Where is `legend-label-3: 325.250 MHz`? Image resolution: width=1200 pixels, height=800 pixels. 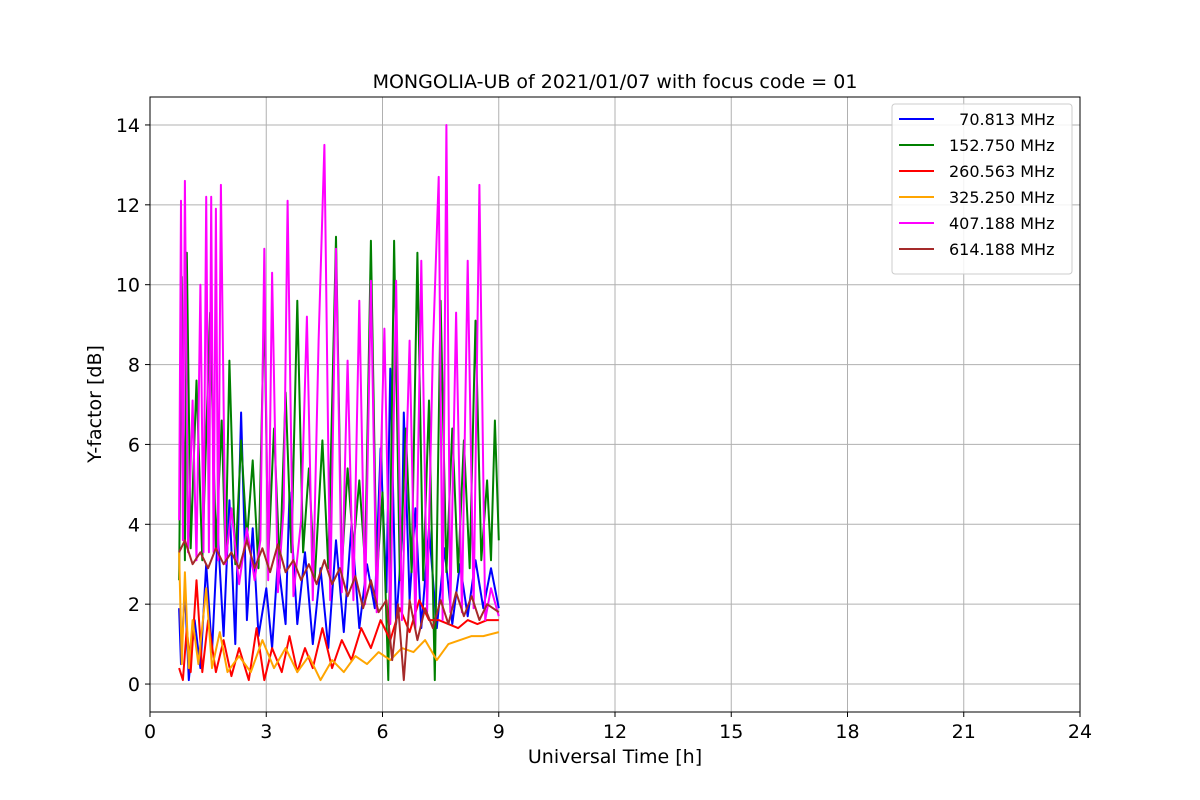
legend-label-3: 325.250 MHz is located at coordinates (1001, 197).